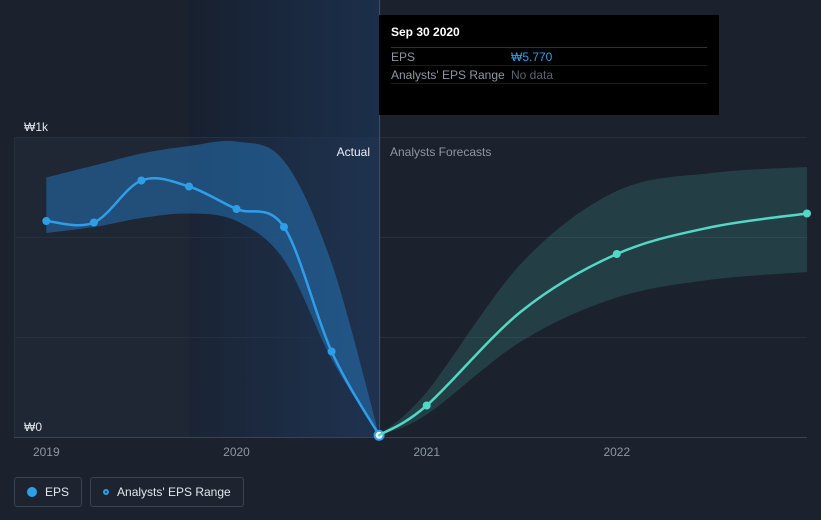 This screenshot has height=520, width=821. I want to click on tooltip-row-eps: EPS ₩5.770, so click(549, 57).